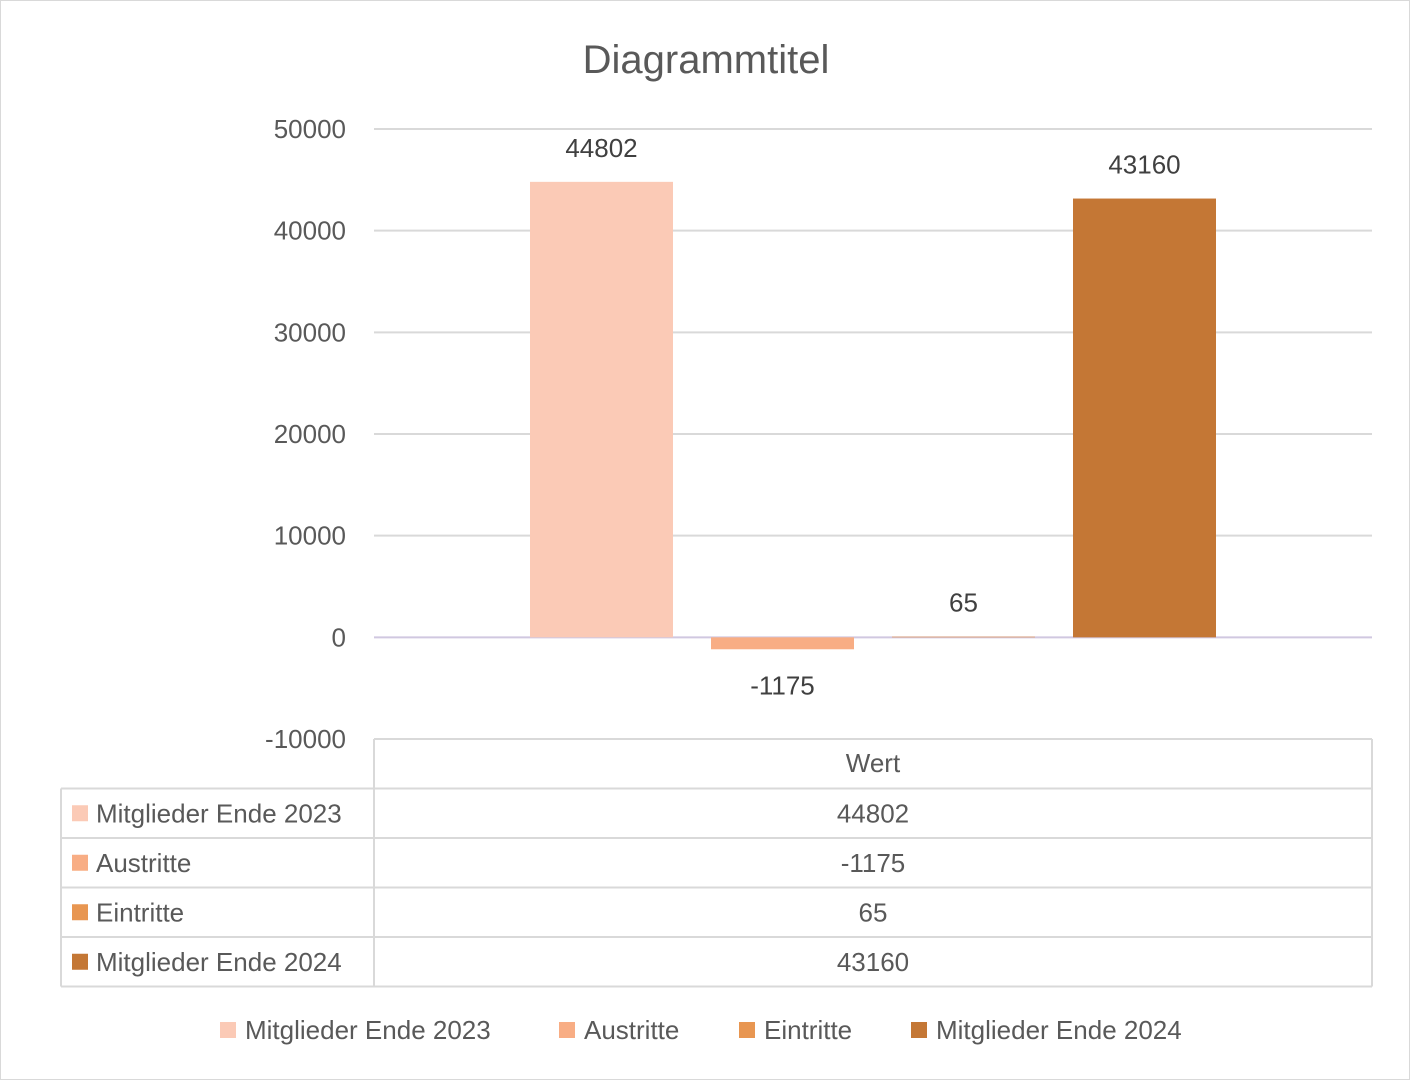 This screenshot has width=1410, height=1081. What do you see at coordinates (310, 536) in the screenshot?
I see `y-tick-label: 10000` at bounding box center [310, 536].